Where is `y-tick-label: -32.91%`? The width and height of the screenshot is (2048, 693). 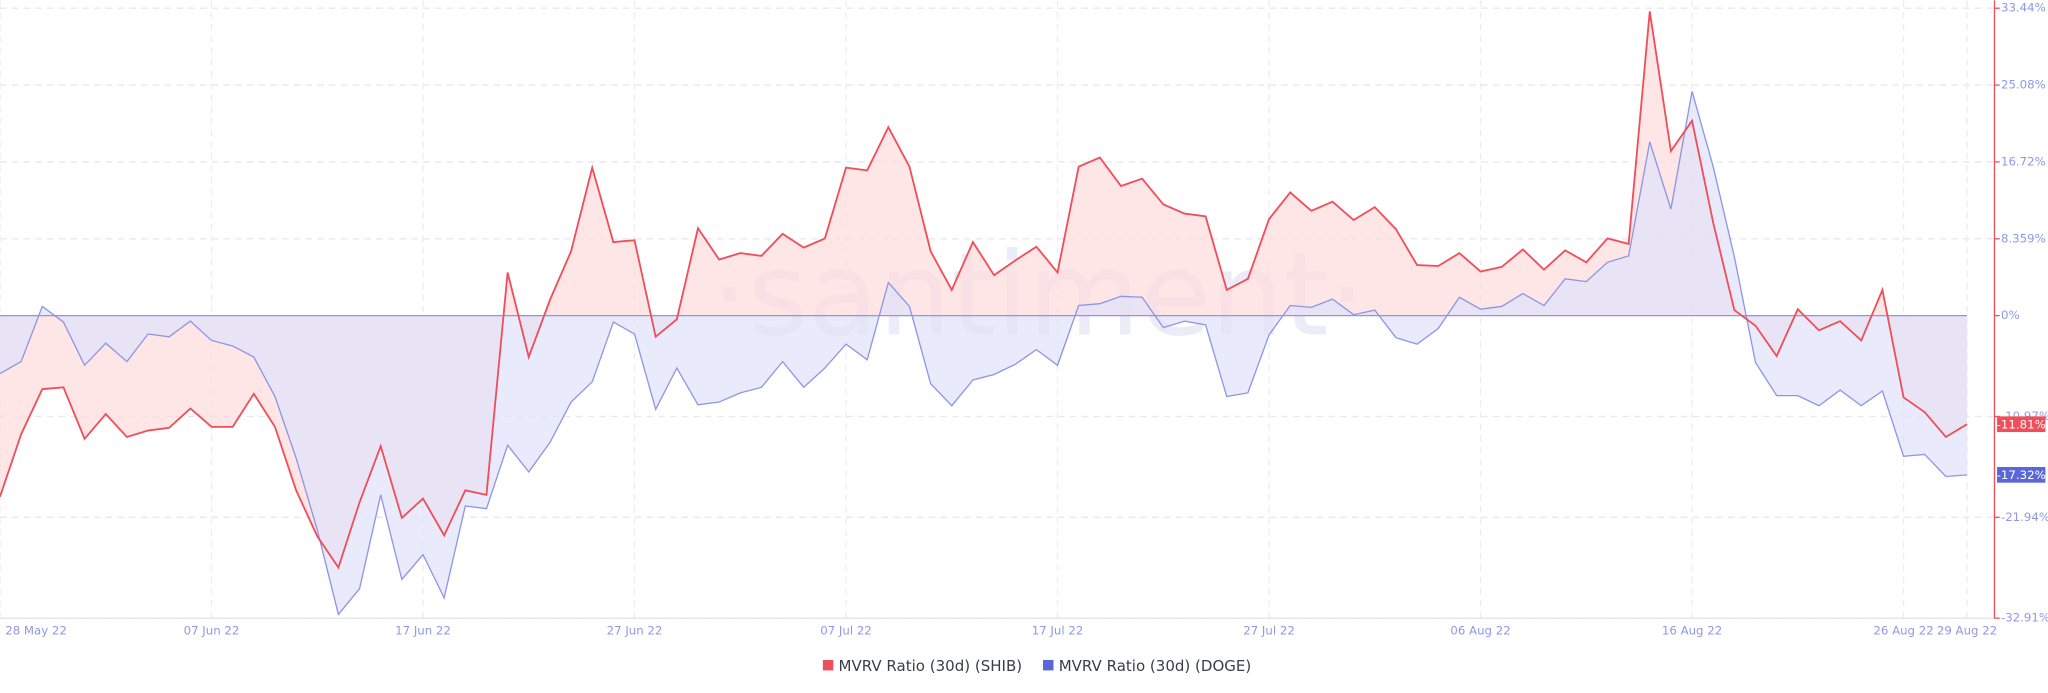
y-tick-label: -32.91% is located at coordinates (2024, 618).